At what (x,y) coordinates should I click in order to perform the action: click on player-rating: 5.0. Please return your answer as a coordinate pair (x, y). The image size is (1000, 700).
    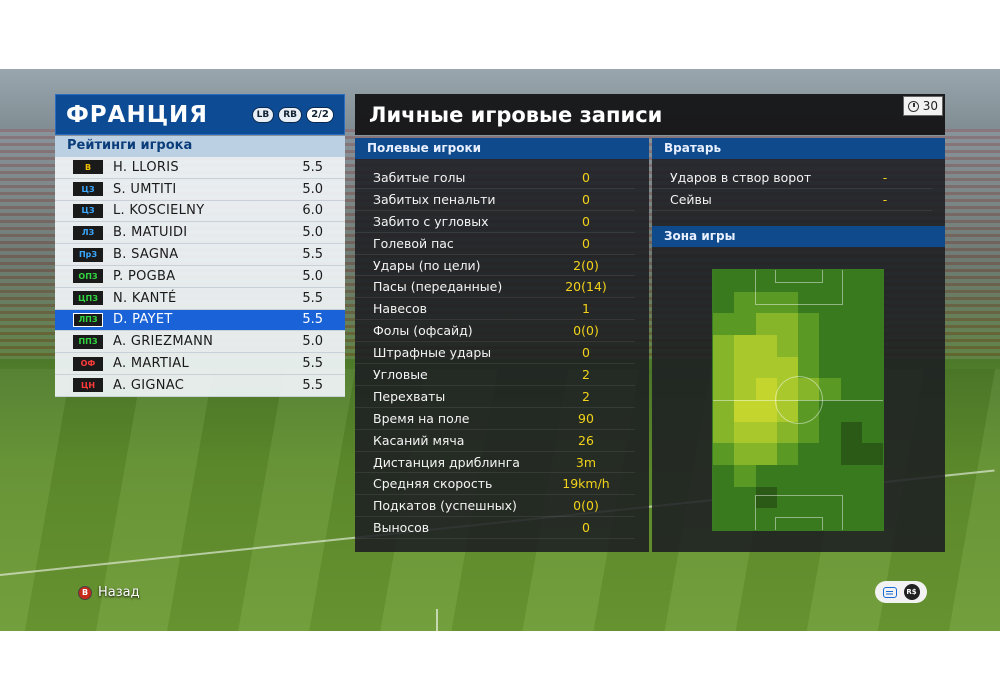
    Looking at the image, I should click on (312, 233).